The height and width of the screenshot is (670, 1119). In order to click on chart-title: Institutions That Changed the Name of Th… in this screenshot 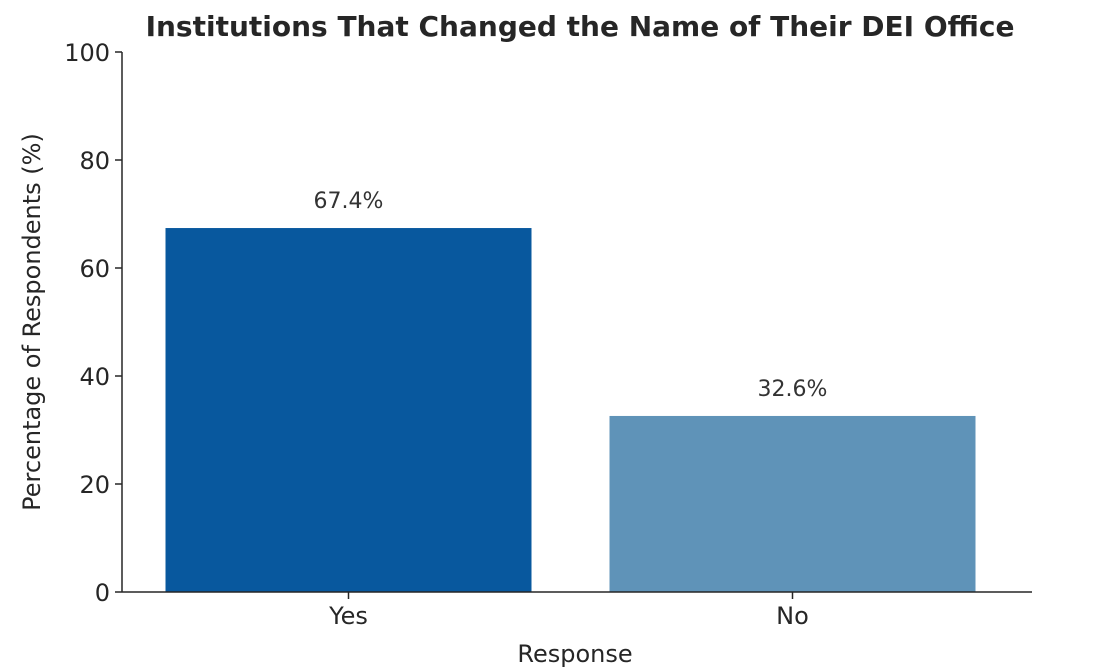, I will do `click(580, 26)`.